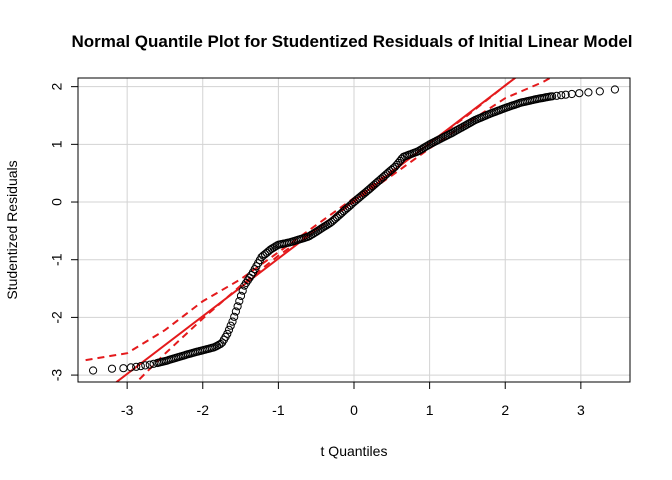 The width and height of the screenshot is (672, 480). What do you see at coordinates (57, 202) in the screenshot?
I see `y-tick-label: 0` at bounding box center [57, 202].